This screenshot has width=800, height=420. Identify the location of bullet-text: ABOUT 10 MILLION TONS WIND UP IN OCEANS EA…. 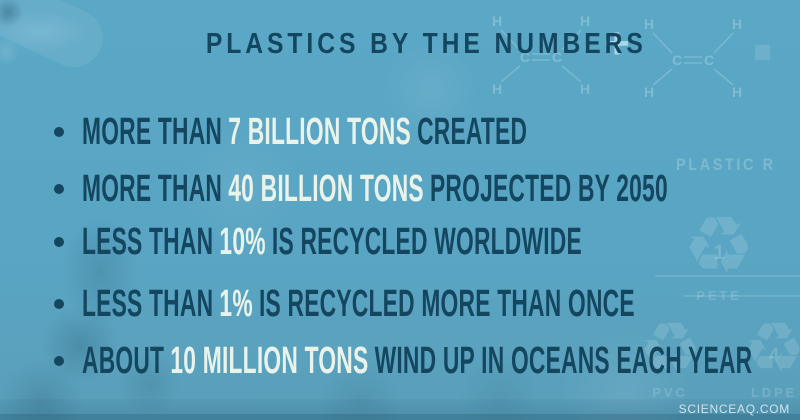
(417, 361).